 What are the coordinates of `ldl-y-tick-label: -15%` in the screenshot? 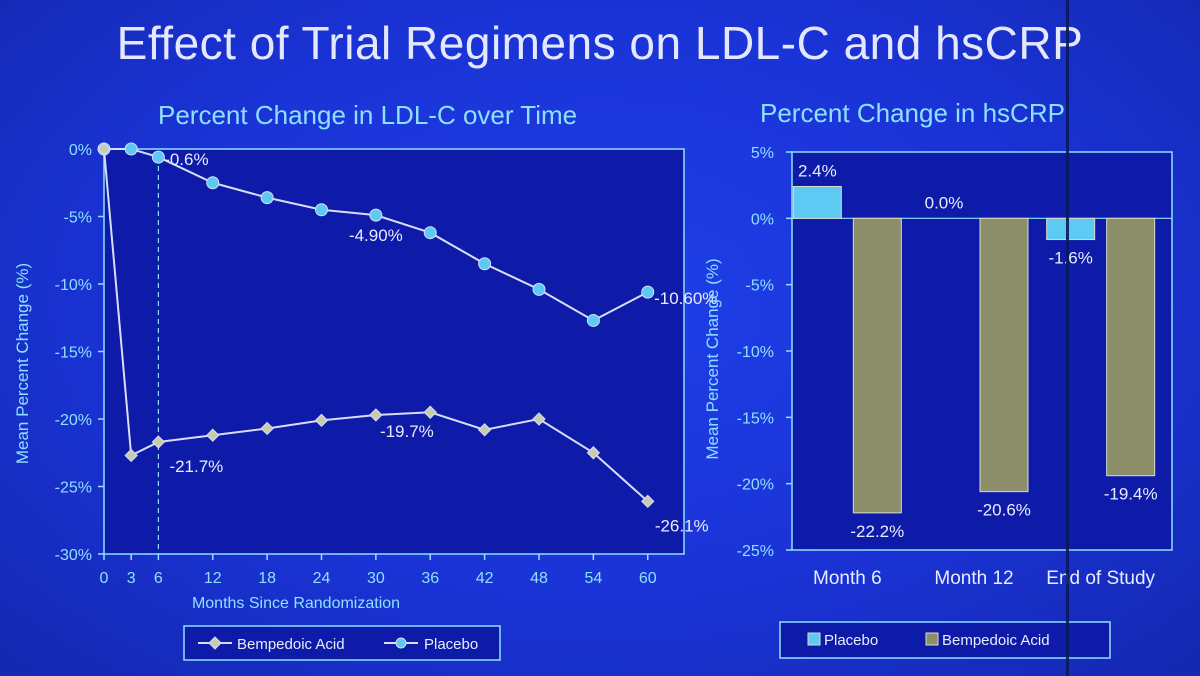 It's located at (73, 353).